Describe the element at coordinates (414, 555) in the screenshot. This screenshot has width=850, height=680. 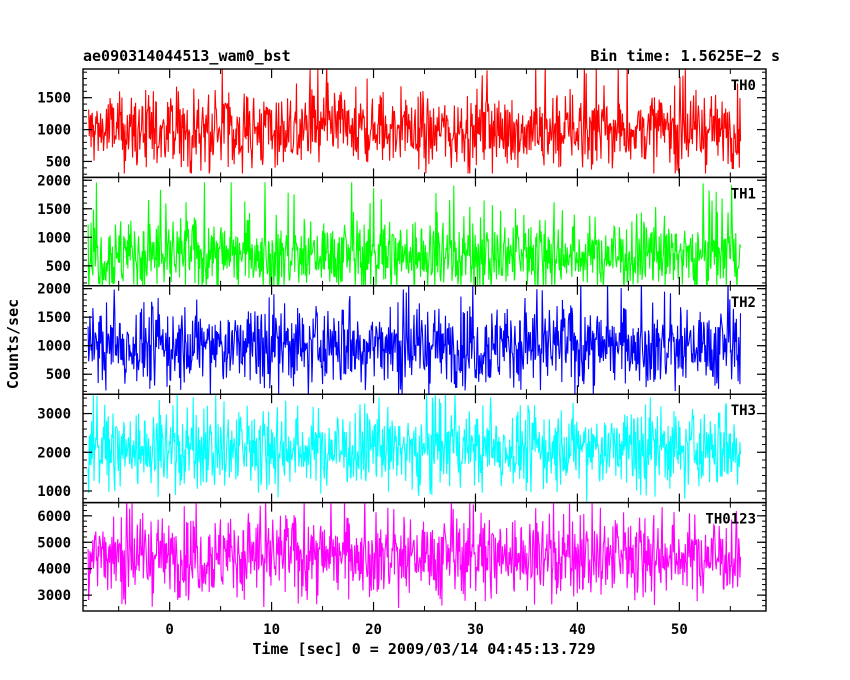
I see `series-line-th0123` at that location.